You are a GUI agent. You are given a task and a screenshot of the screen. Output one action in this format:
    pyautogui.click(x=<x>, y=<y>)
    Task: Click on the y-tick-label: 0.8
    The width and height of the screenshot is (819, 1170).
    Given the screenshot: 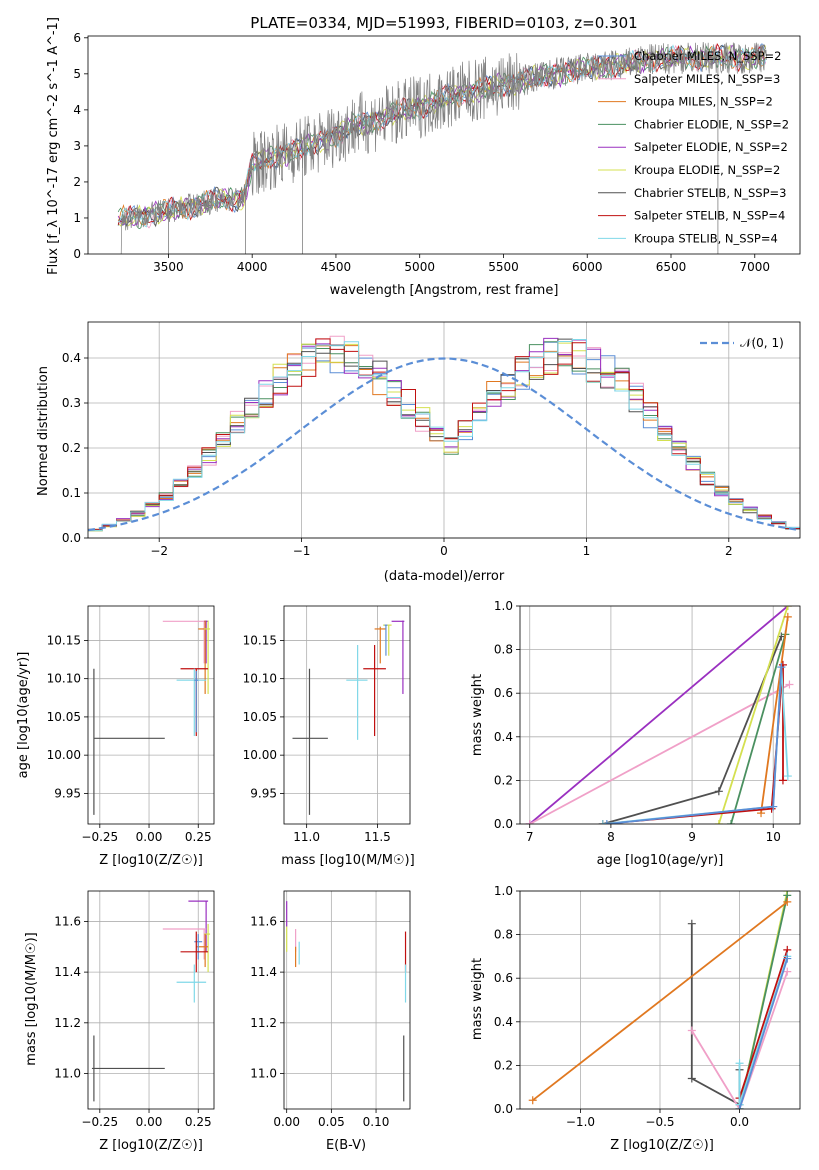 What is the action you would take?
    pyautogui.click(x=503, y=935)
    